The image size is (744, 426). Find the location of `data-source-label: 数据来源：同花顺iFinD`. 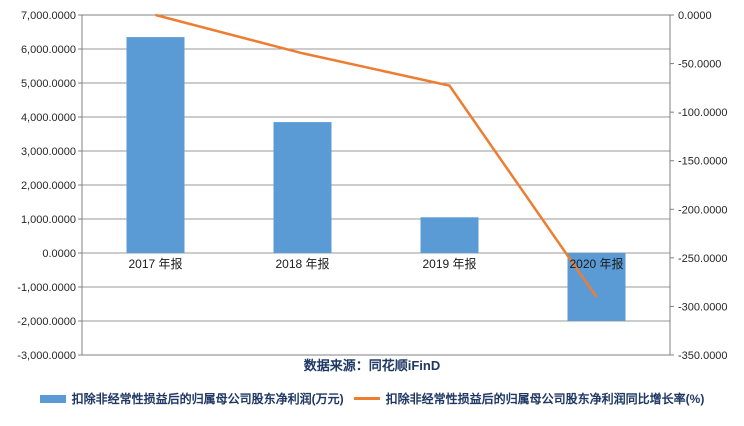

data-source-label: 数据来源：同花顺iFinD is located at coordinates (372, 365).